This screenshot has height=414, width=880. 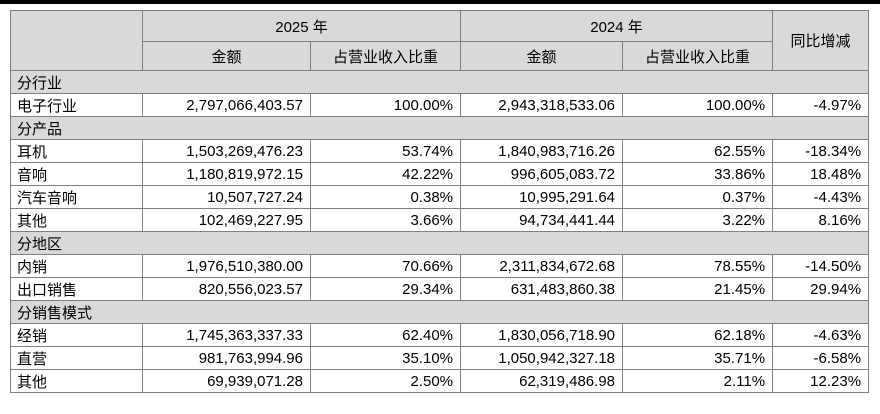 What do you see at coordinates (821, 358) in the screenshot?
I see `yoy-cell: -6.58%` at bounding box center [821, 358].